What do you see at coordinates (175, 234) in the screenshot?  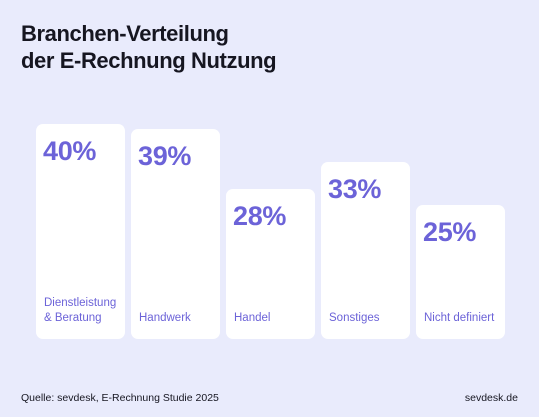 I see `bar-2: 39% Handwerk` at bounding box center [175, 234].